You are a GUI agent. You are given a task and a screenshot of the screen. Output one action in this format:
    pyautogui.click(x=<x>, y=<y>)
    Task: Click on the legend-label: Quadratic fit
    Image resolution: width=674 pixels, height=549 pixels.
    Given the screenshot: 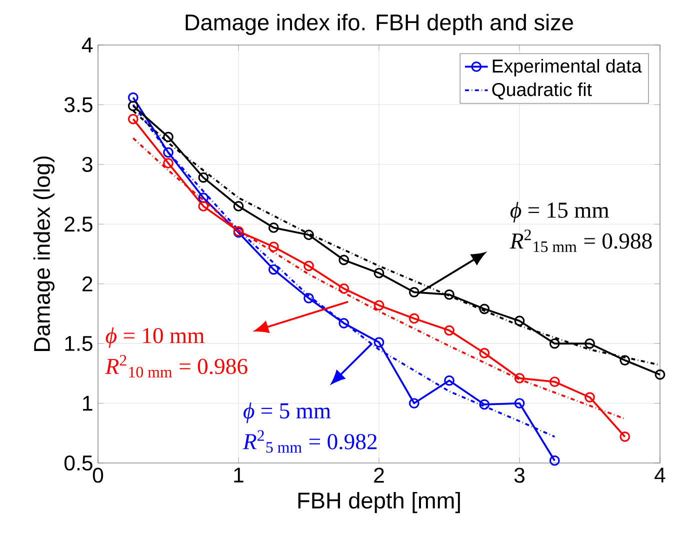 What is the action you would take?
    pyautogui.click(x=542, y=91)
    